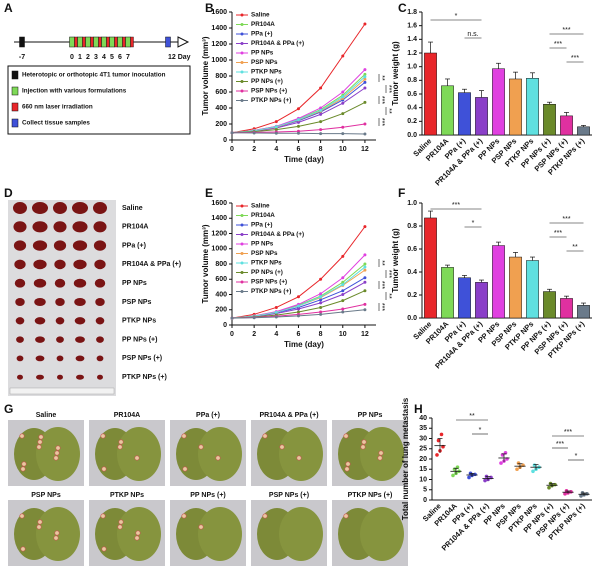  What do you see at coordinates (62, 298) in the screenshot?
I see `photo` at bounding box center [62, 298].